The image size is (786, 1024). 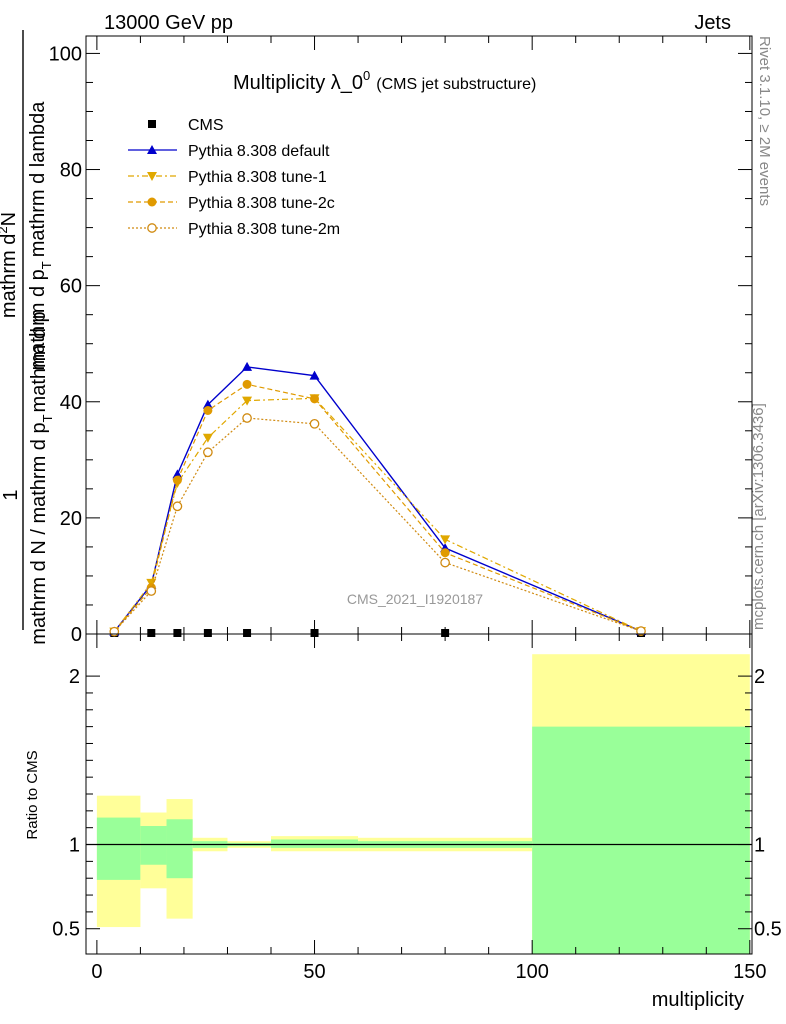 What do you see at coordinates (74, 846) in the screenshot?
I see `ratio-y-tick-label: 1` at bounding box center [74, 846].